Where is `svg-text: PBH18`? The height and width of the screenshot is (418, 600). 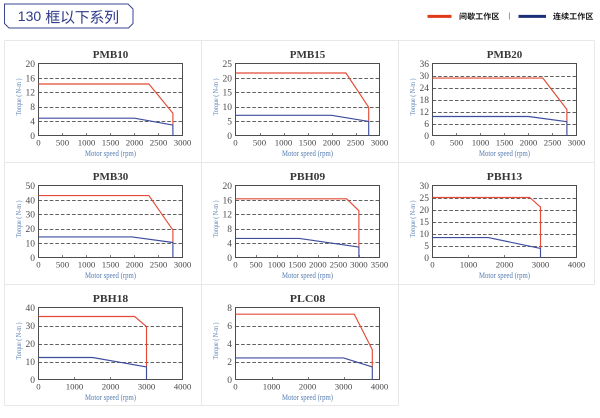 svg-text: PBH18 is located at coordinates (111, 299).